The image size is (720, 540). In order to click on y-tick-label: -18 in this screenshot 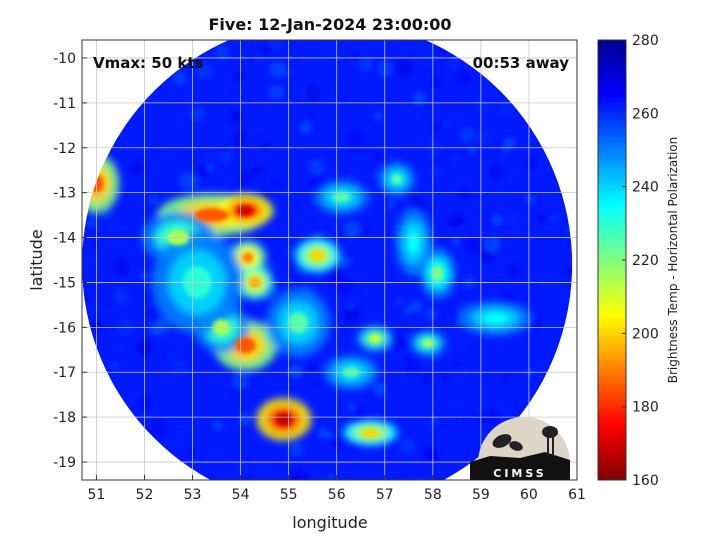, I will do `click(64, 418)`.